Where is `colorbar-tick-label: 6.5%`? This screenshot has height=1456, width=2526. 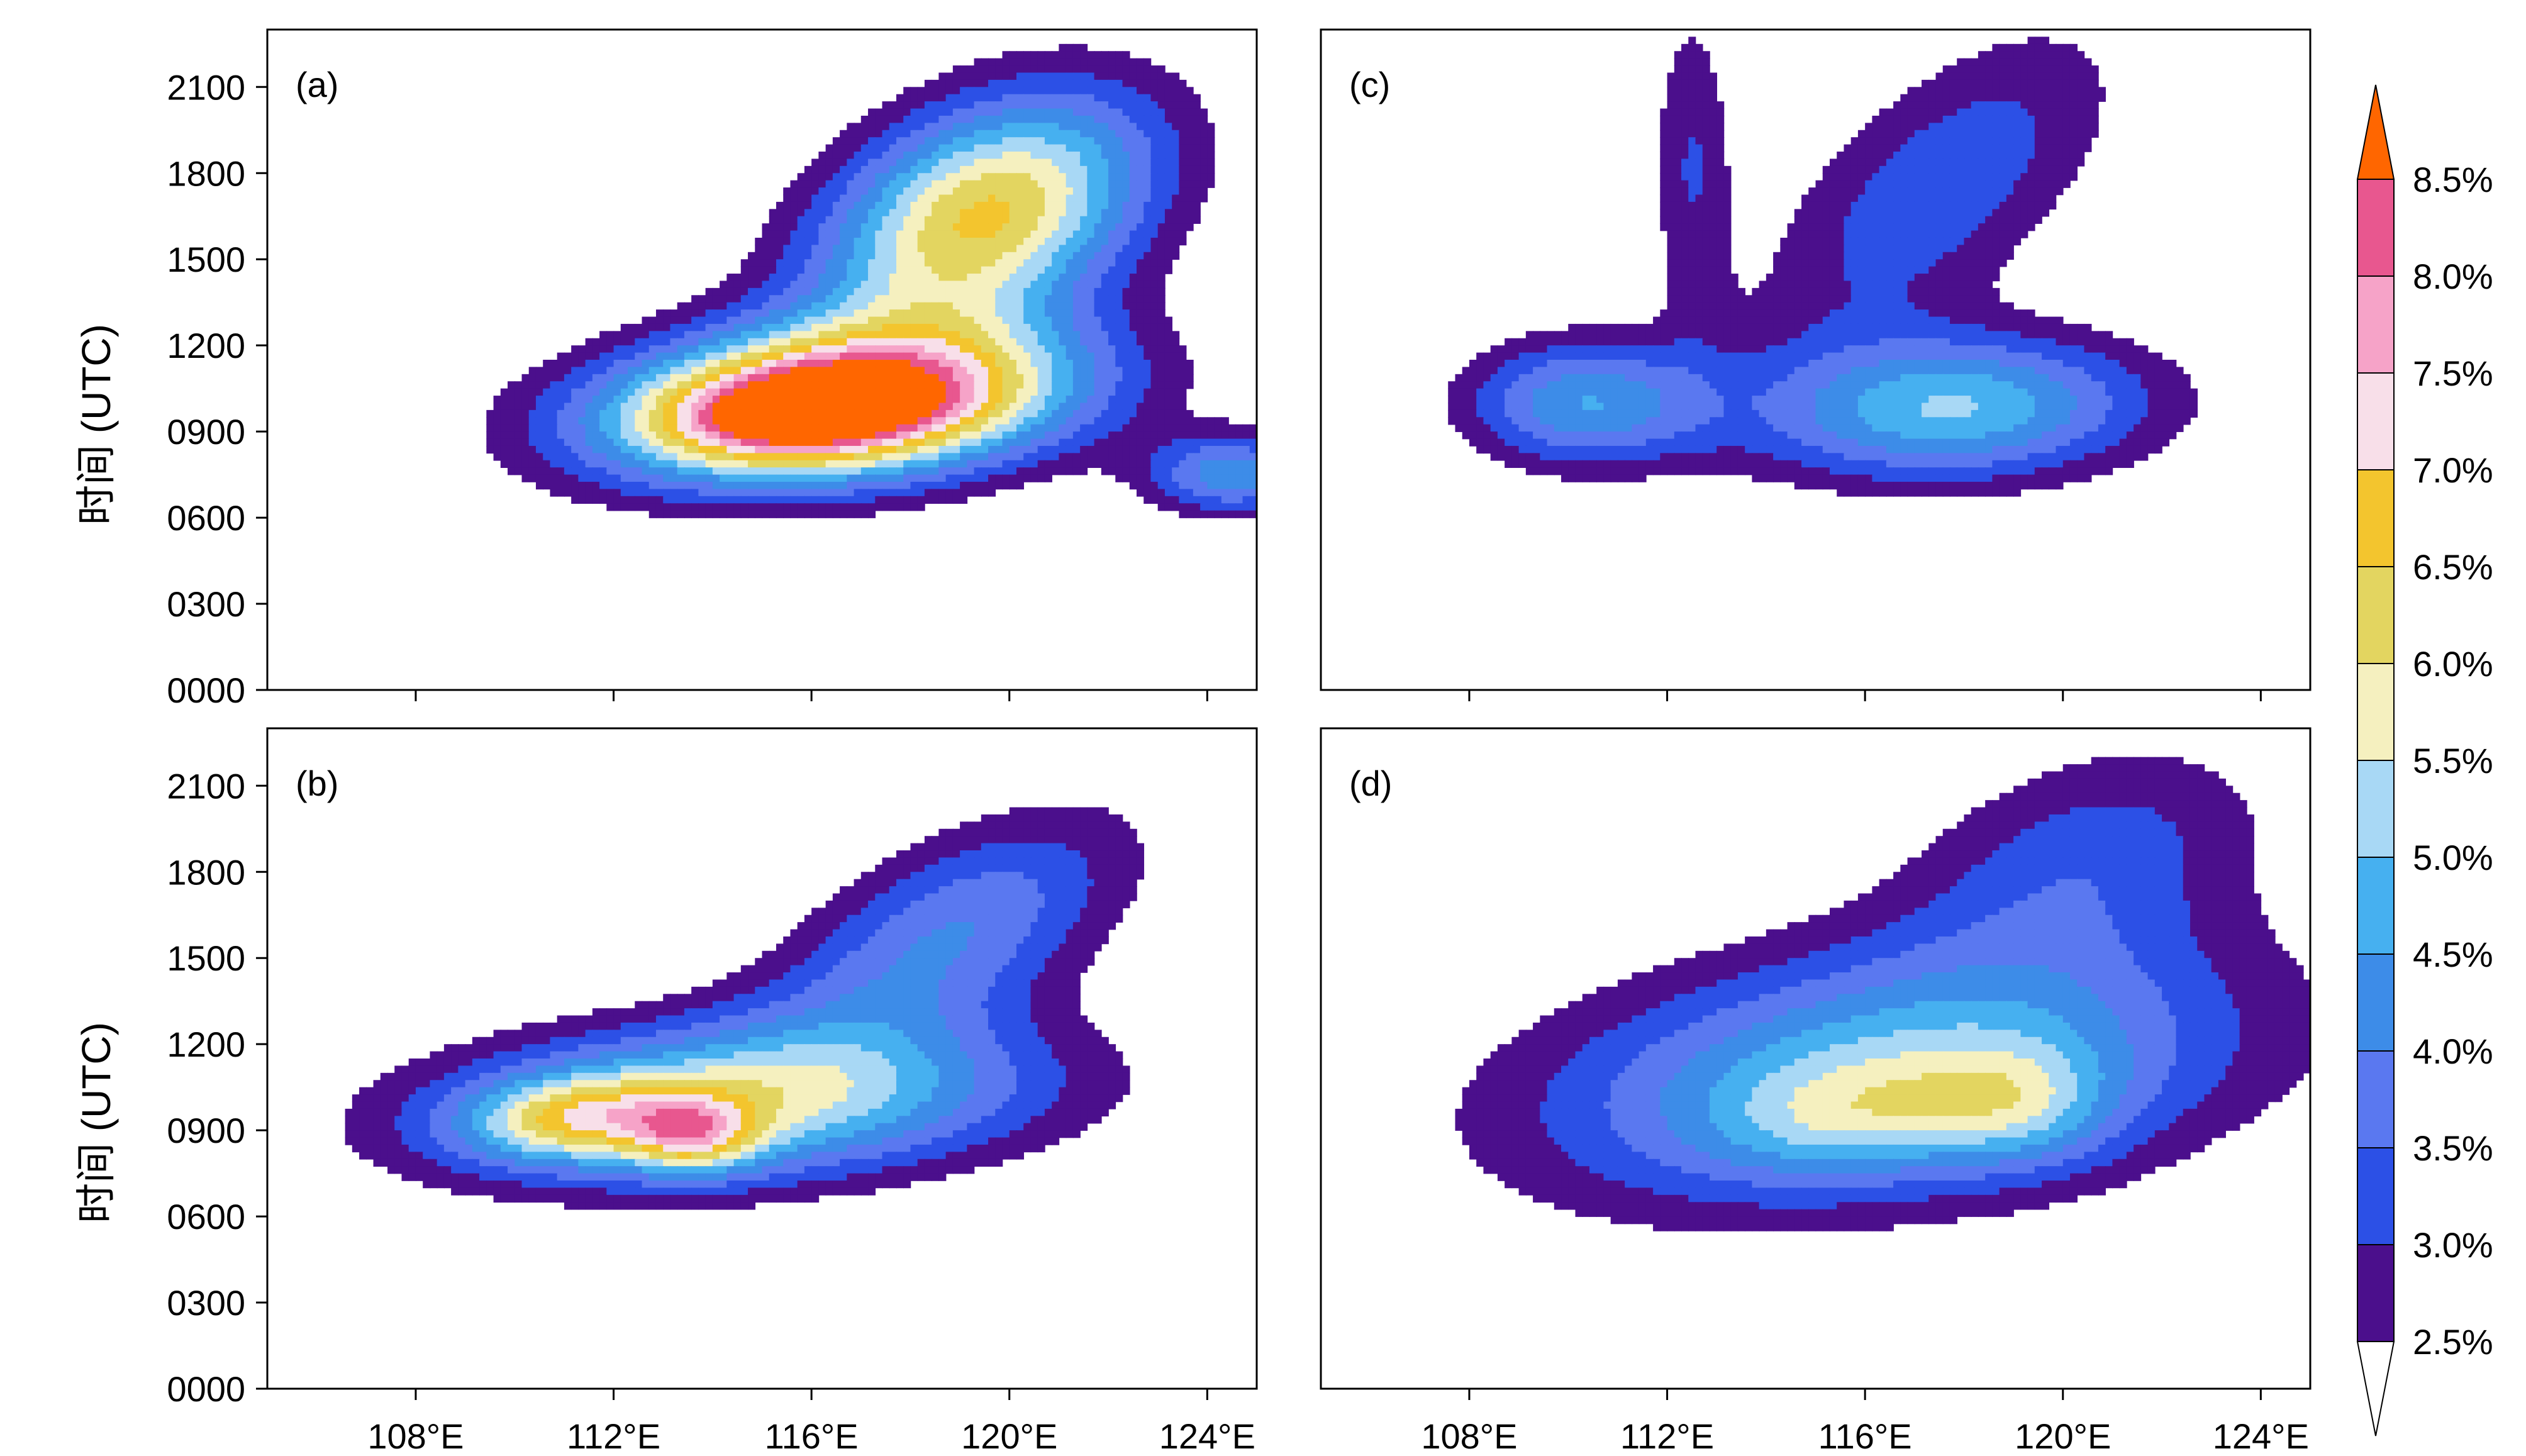
colorbar-tick-label: 6.5% is located at coordinates (2453, 567).